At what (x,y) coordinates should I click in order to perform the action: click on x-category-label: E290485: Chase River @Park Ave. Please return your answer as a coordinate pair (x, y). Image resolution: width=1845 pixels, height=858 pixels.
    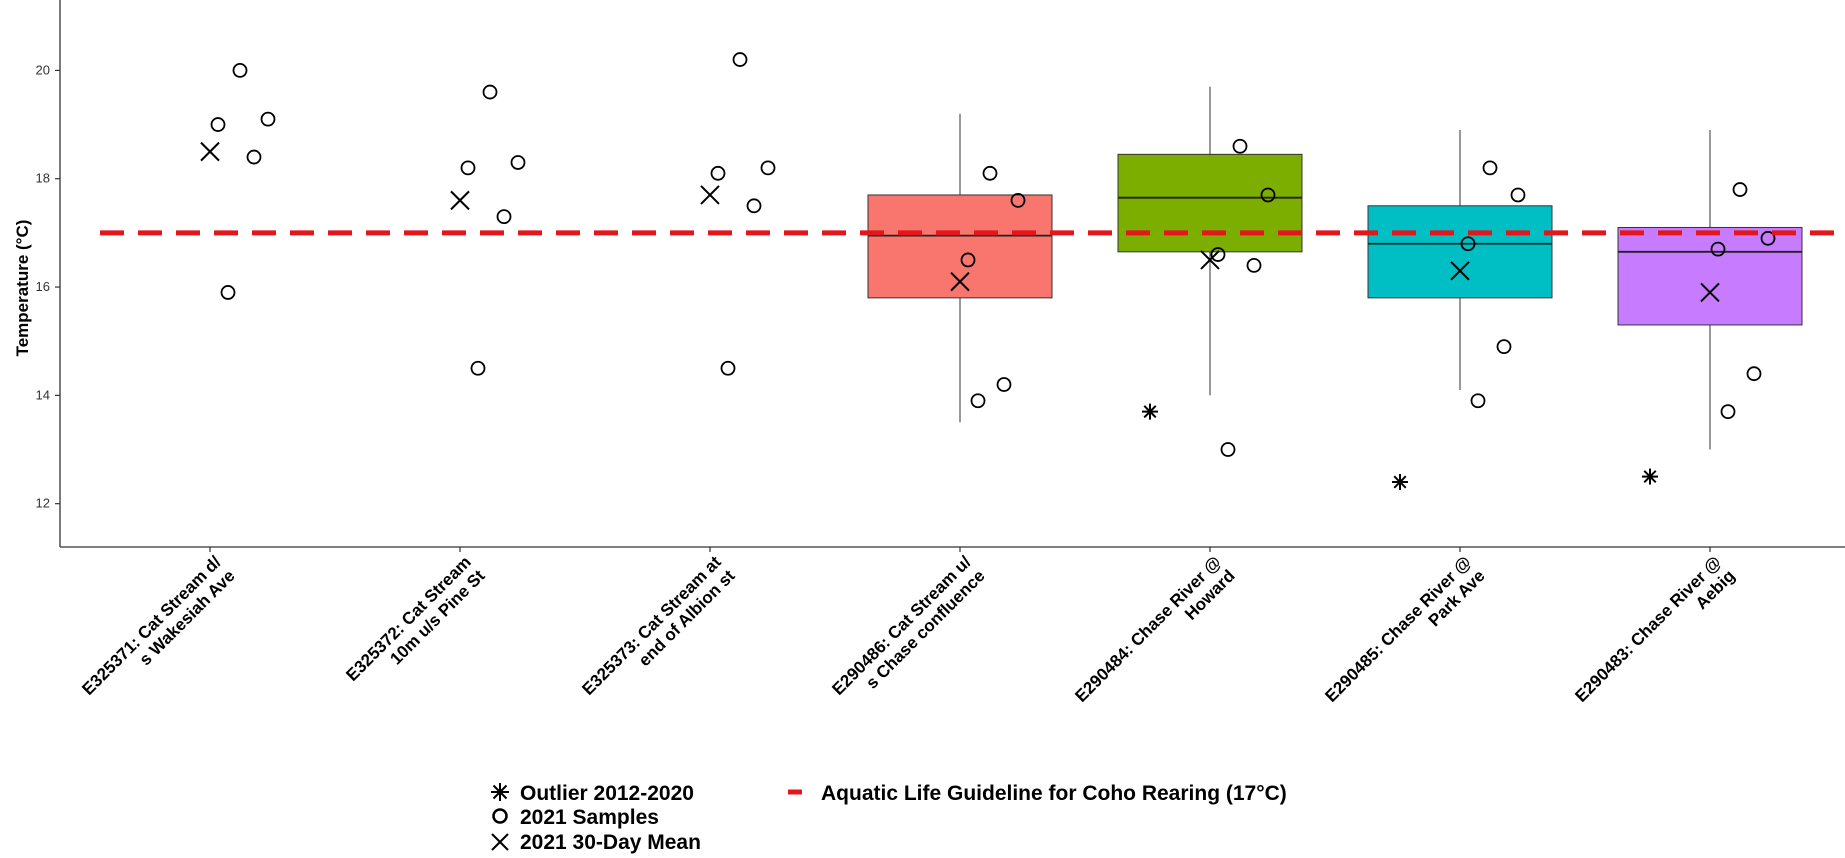
    Looking at the image, I should click on (1404, 635).